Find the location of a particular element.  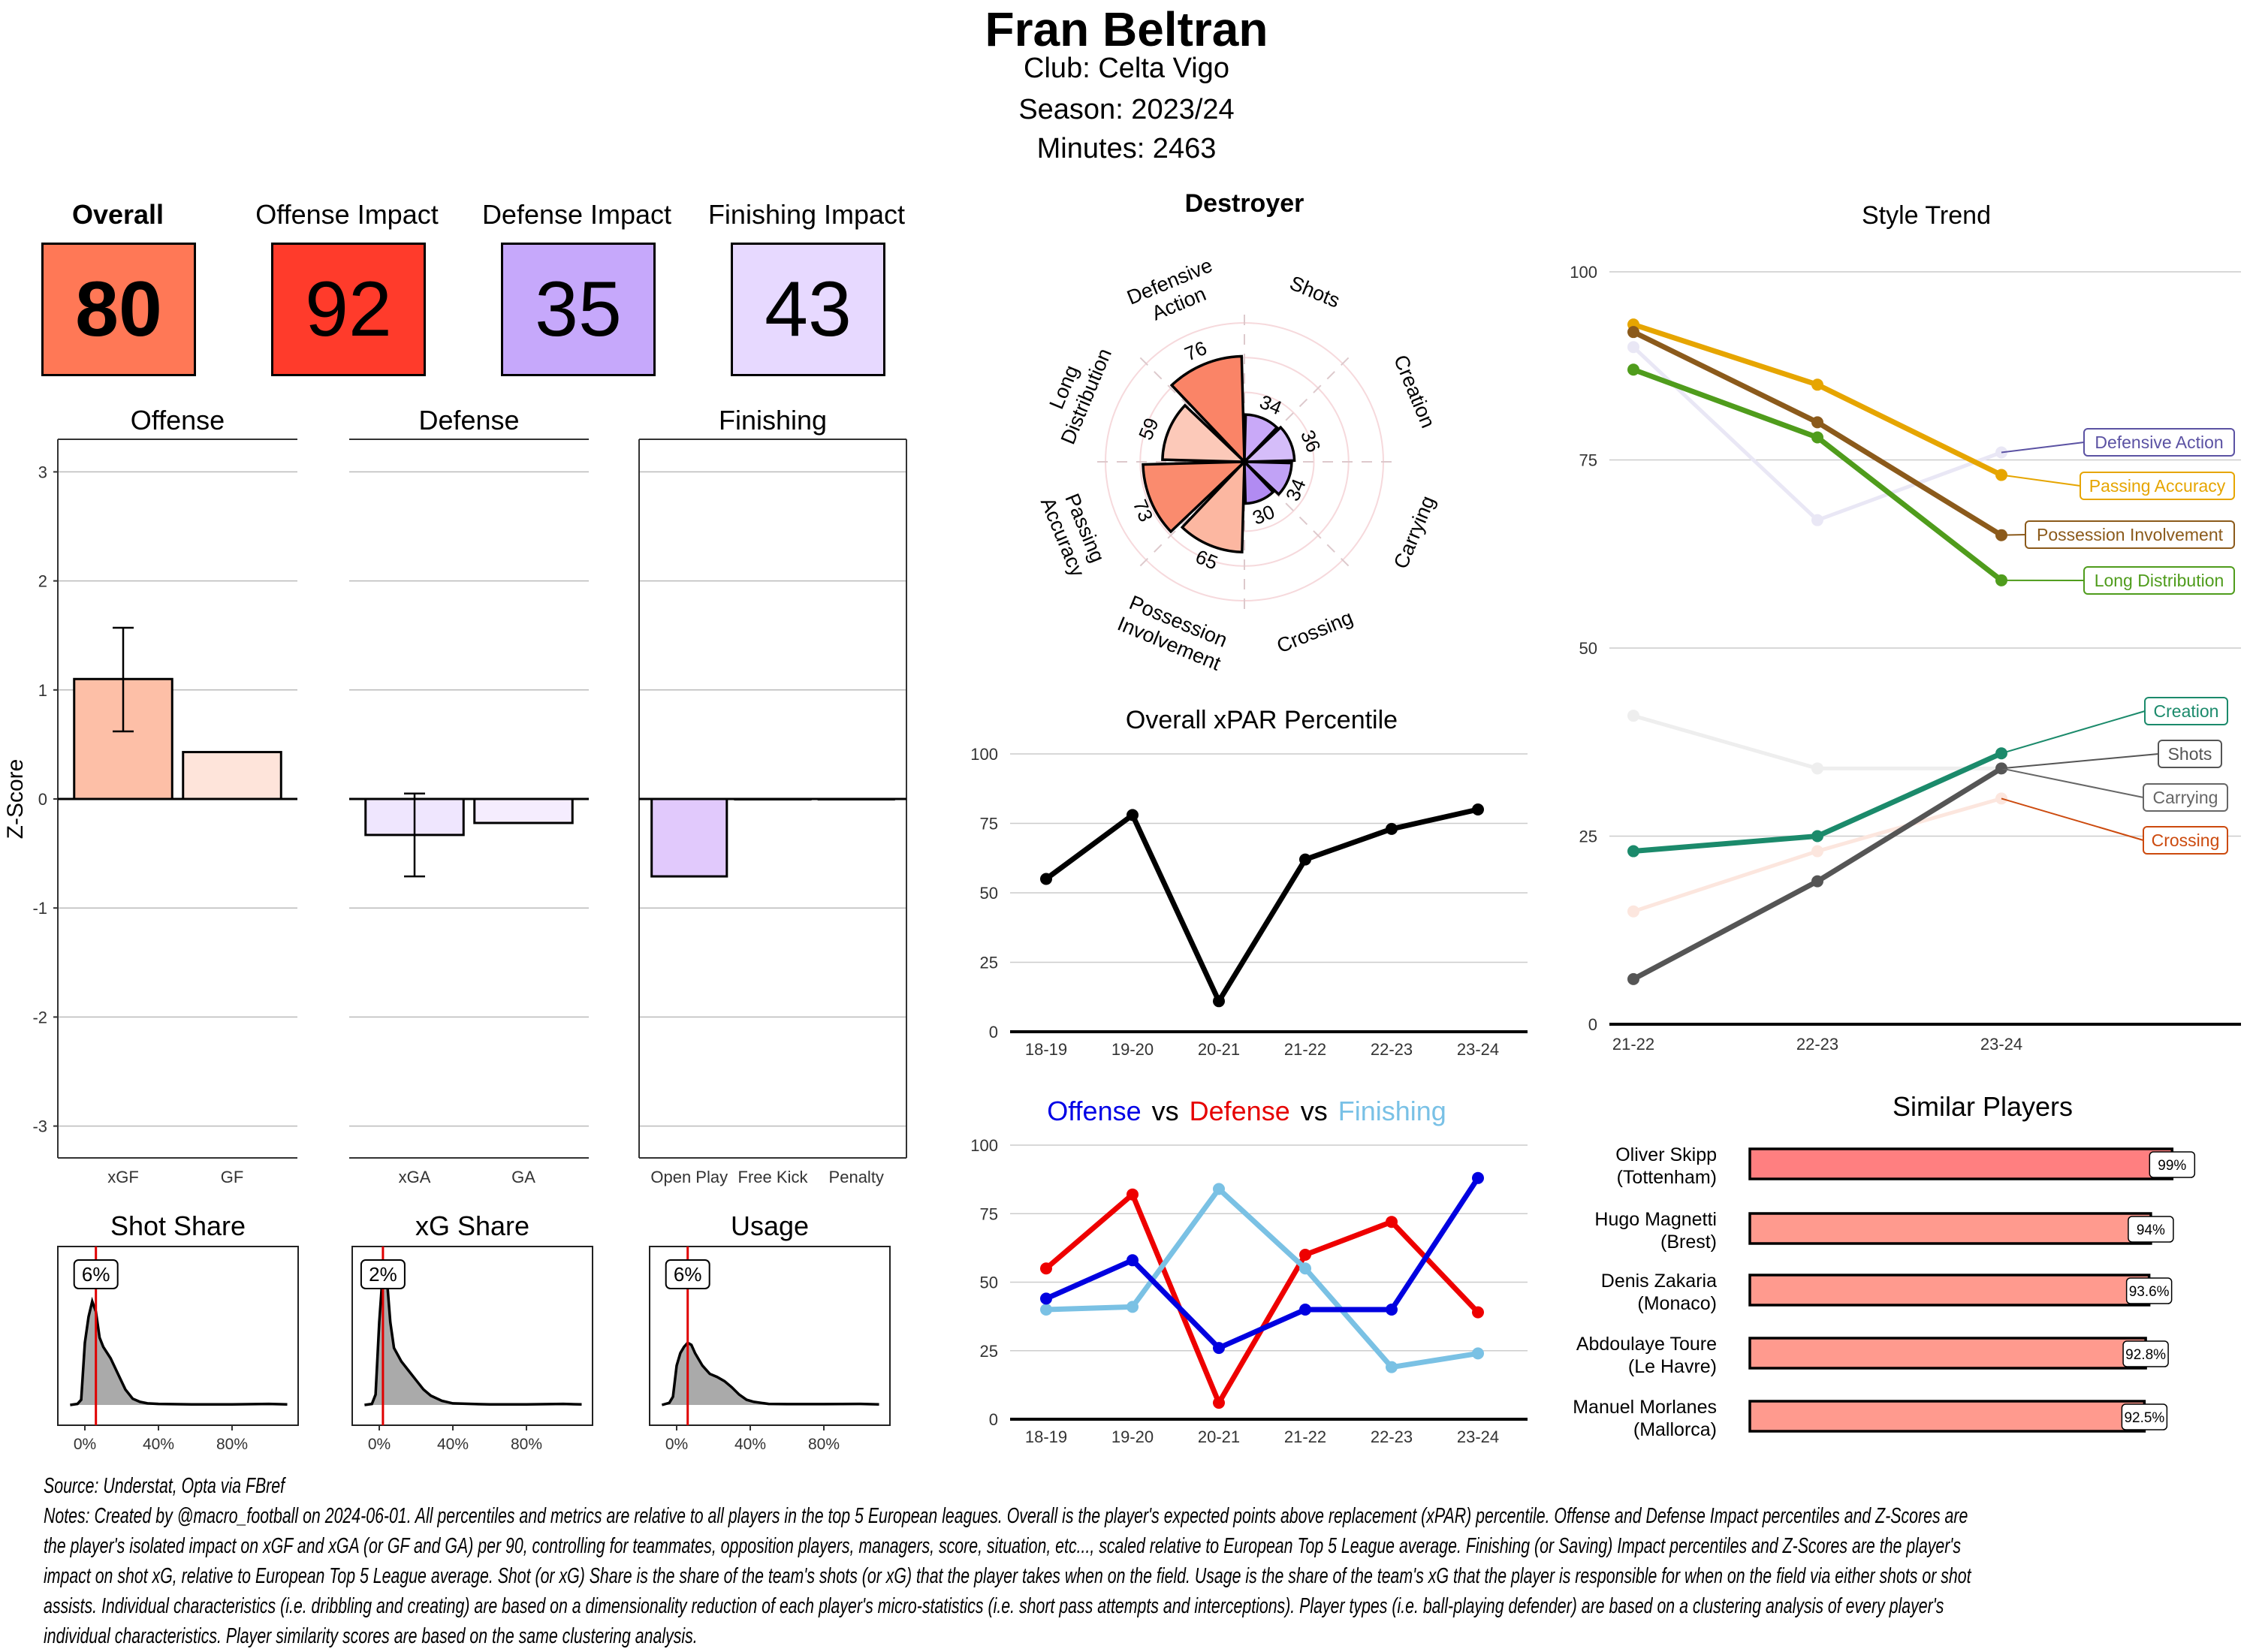

polar-ring is located at coordinates (1245, 461).